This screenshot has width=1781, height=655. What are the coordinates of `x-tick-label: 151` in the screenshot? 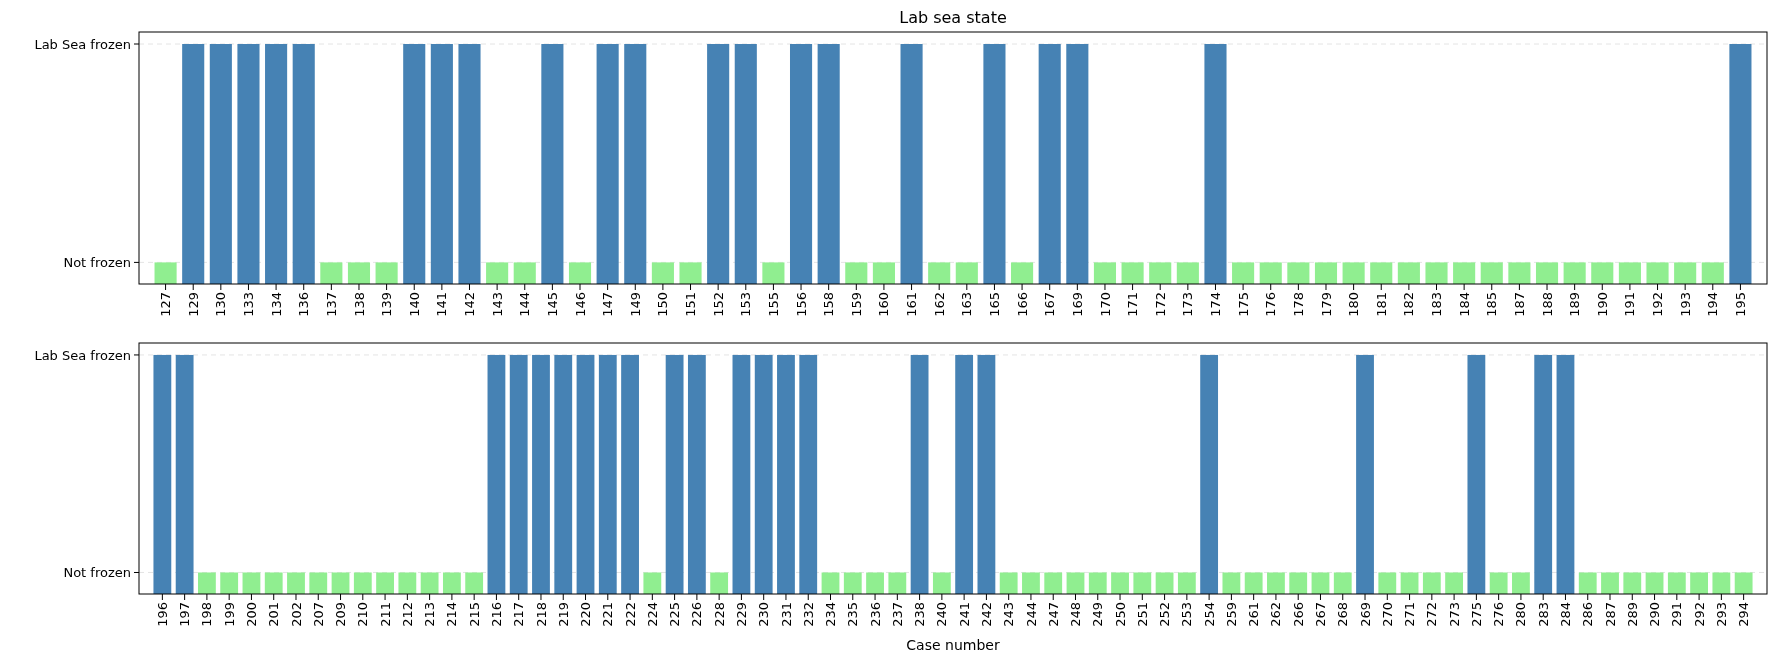 It's located at (691, 304).